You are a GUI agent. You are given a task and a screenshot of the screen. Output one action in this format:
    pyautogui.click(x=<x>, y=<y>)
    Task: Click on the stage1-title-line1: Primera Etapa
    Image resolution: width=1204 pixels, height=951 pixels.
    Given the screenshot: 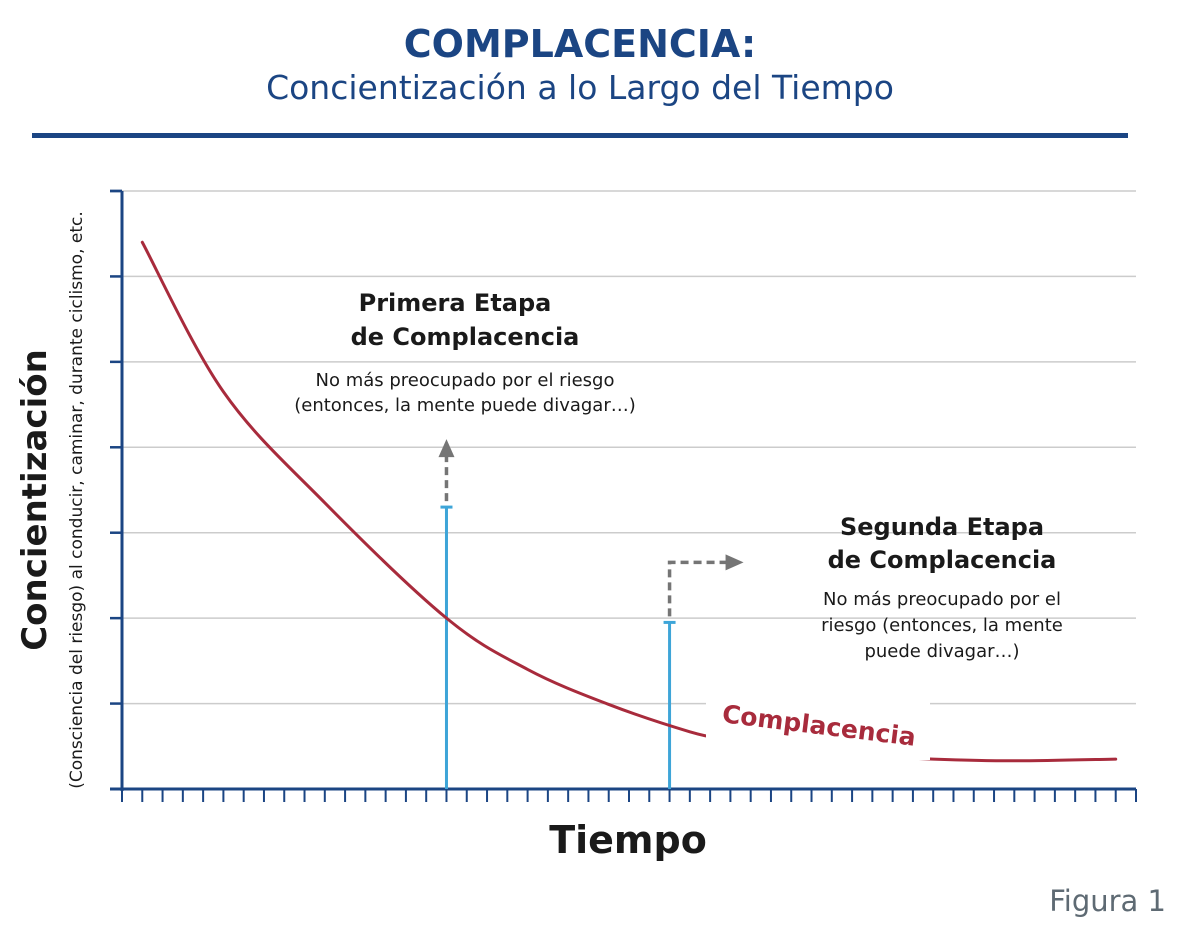 What is the action you would take?
    pyautogui.click(x=455, y=303)
    